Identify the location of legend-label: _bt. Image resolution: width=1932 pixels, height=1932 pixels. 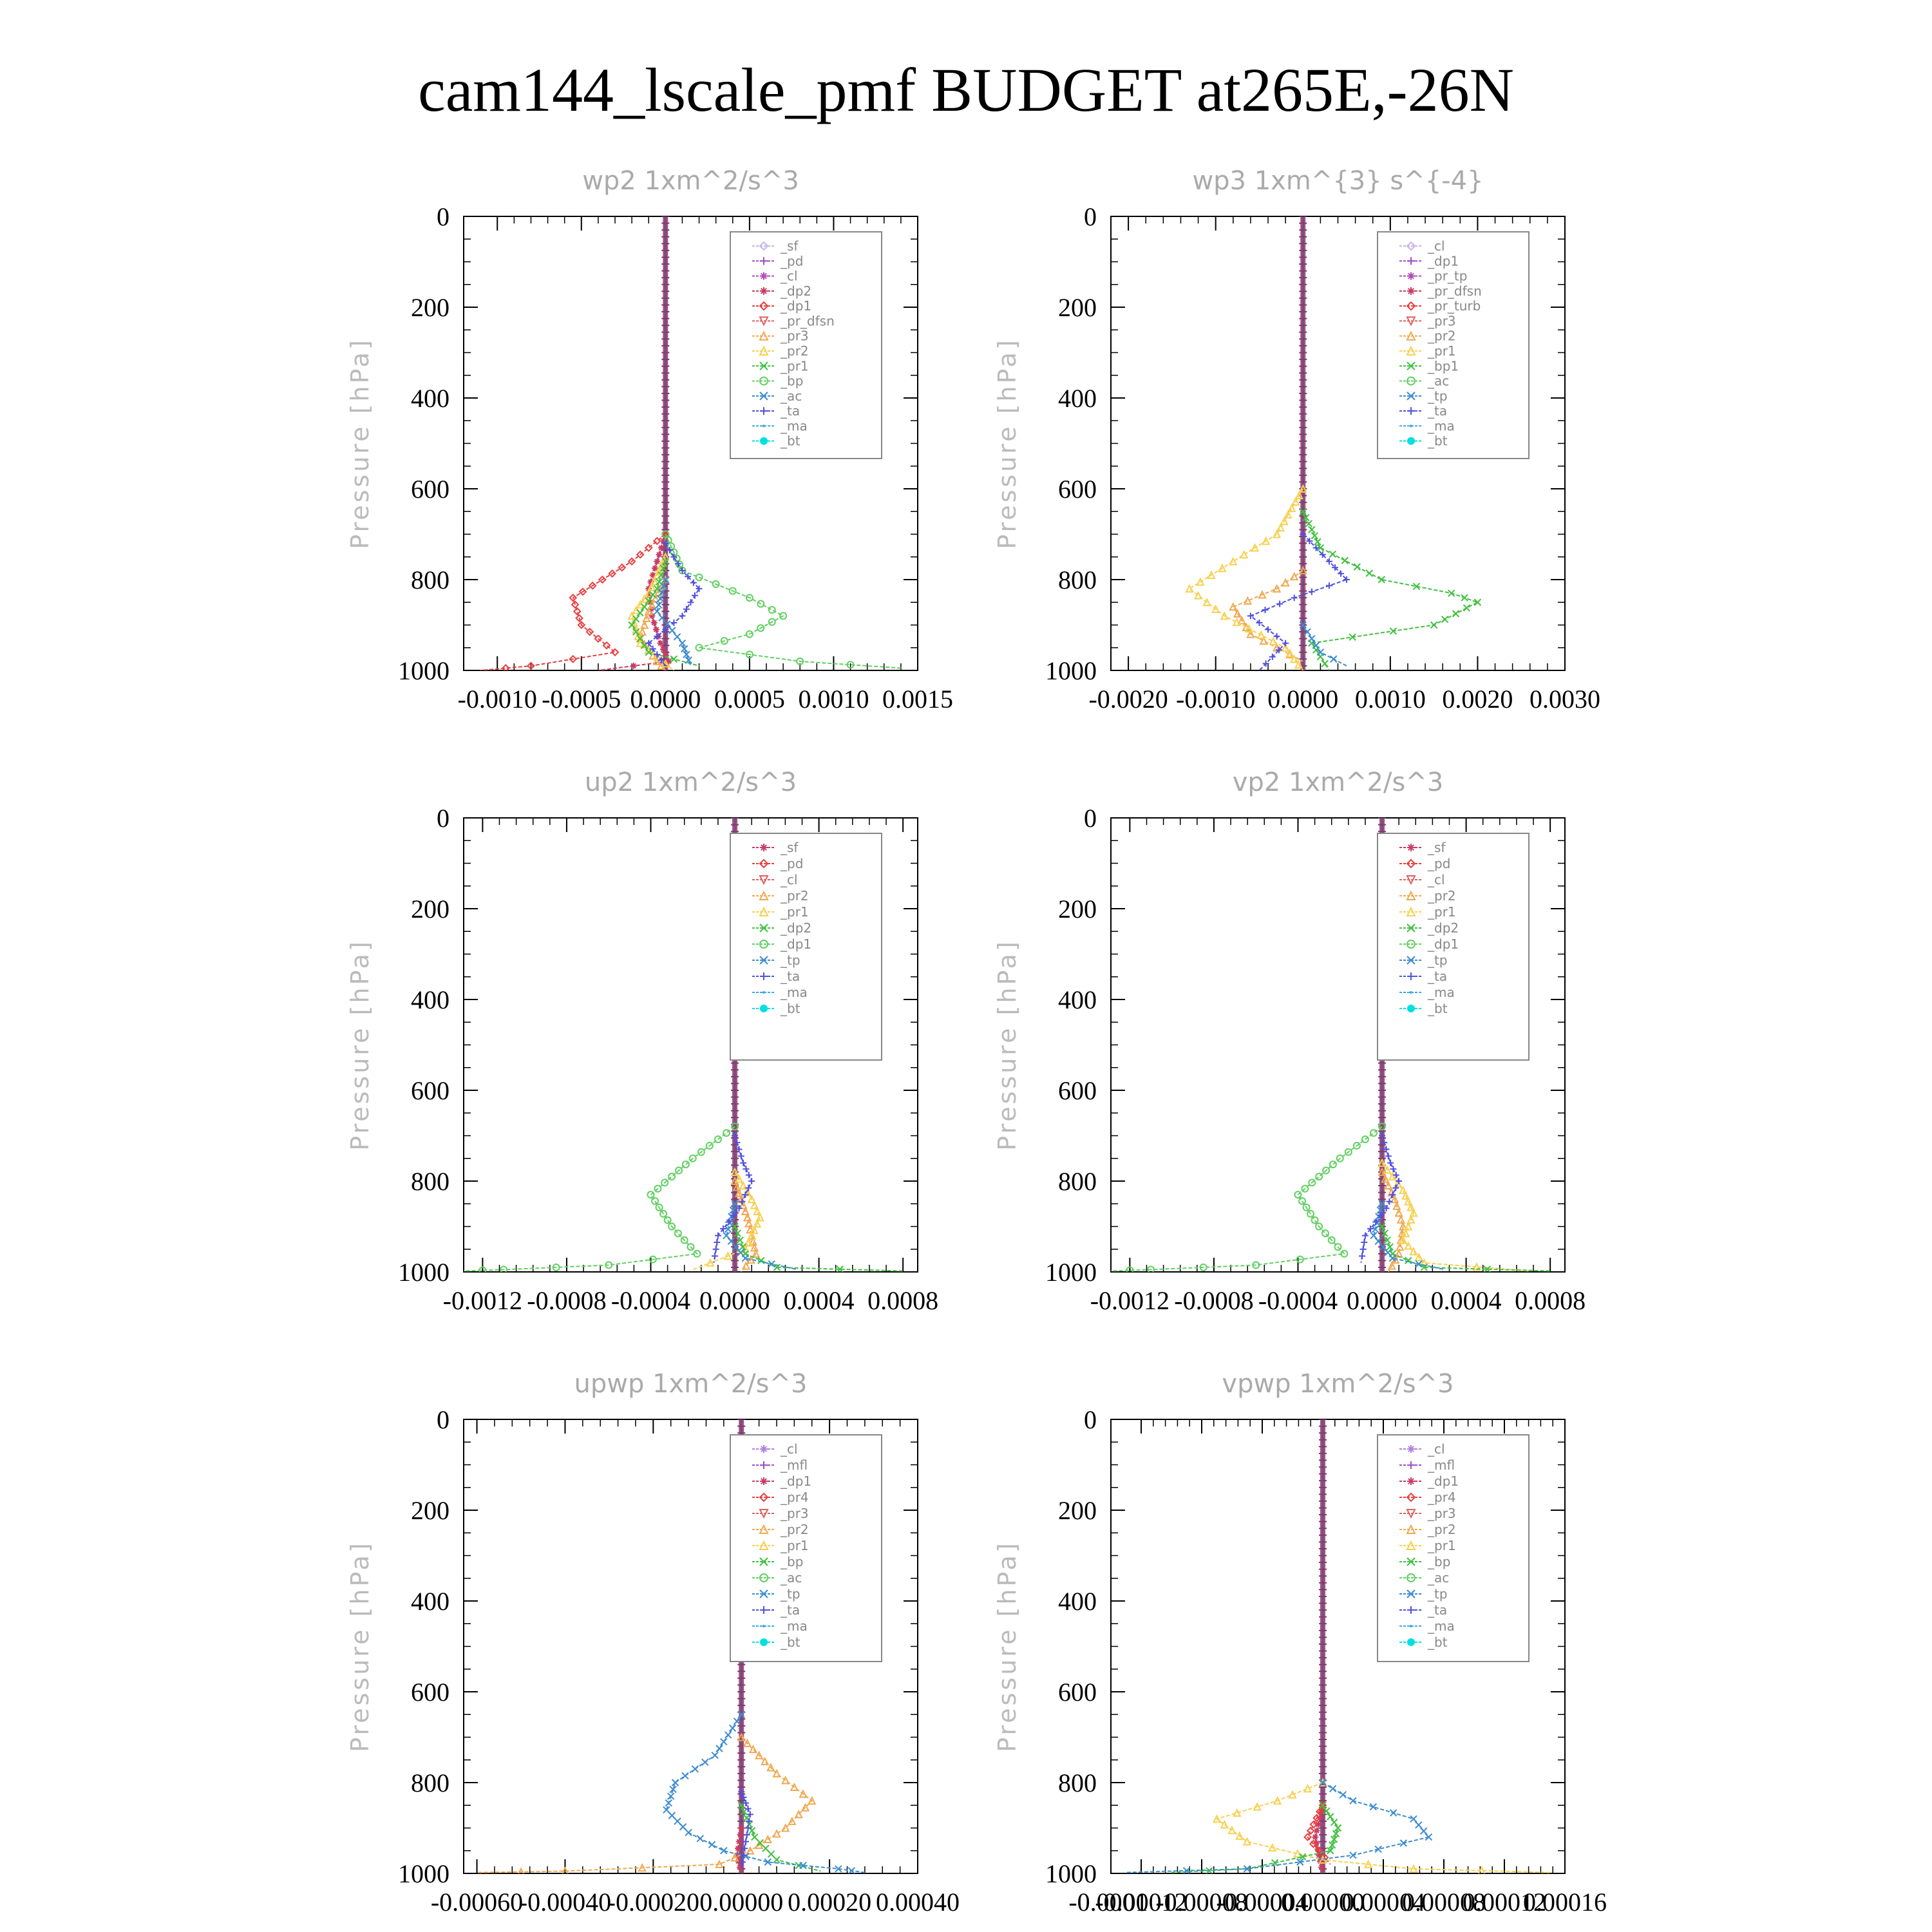
(790, 1642).